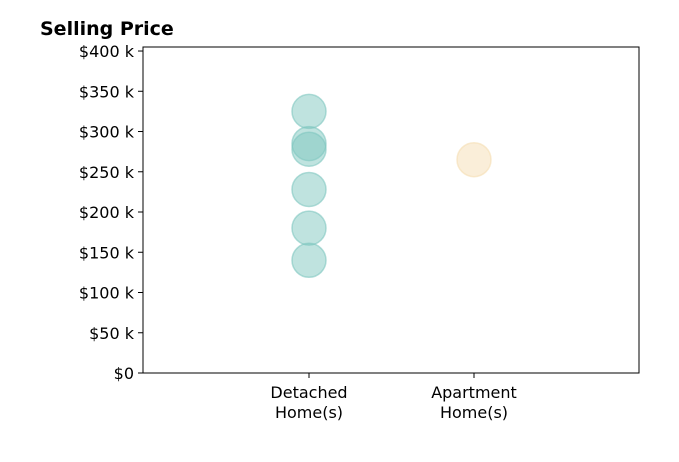  Describe the element at coordinates (107, 212) in the screenshot. I see `y-tick-label: $200 k` at that location.